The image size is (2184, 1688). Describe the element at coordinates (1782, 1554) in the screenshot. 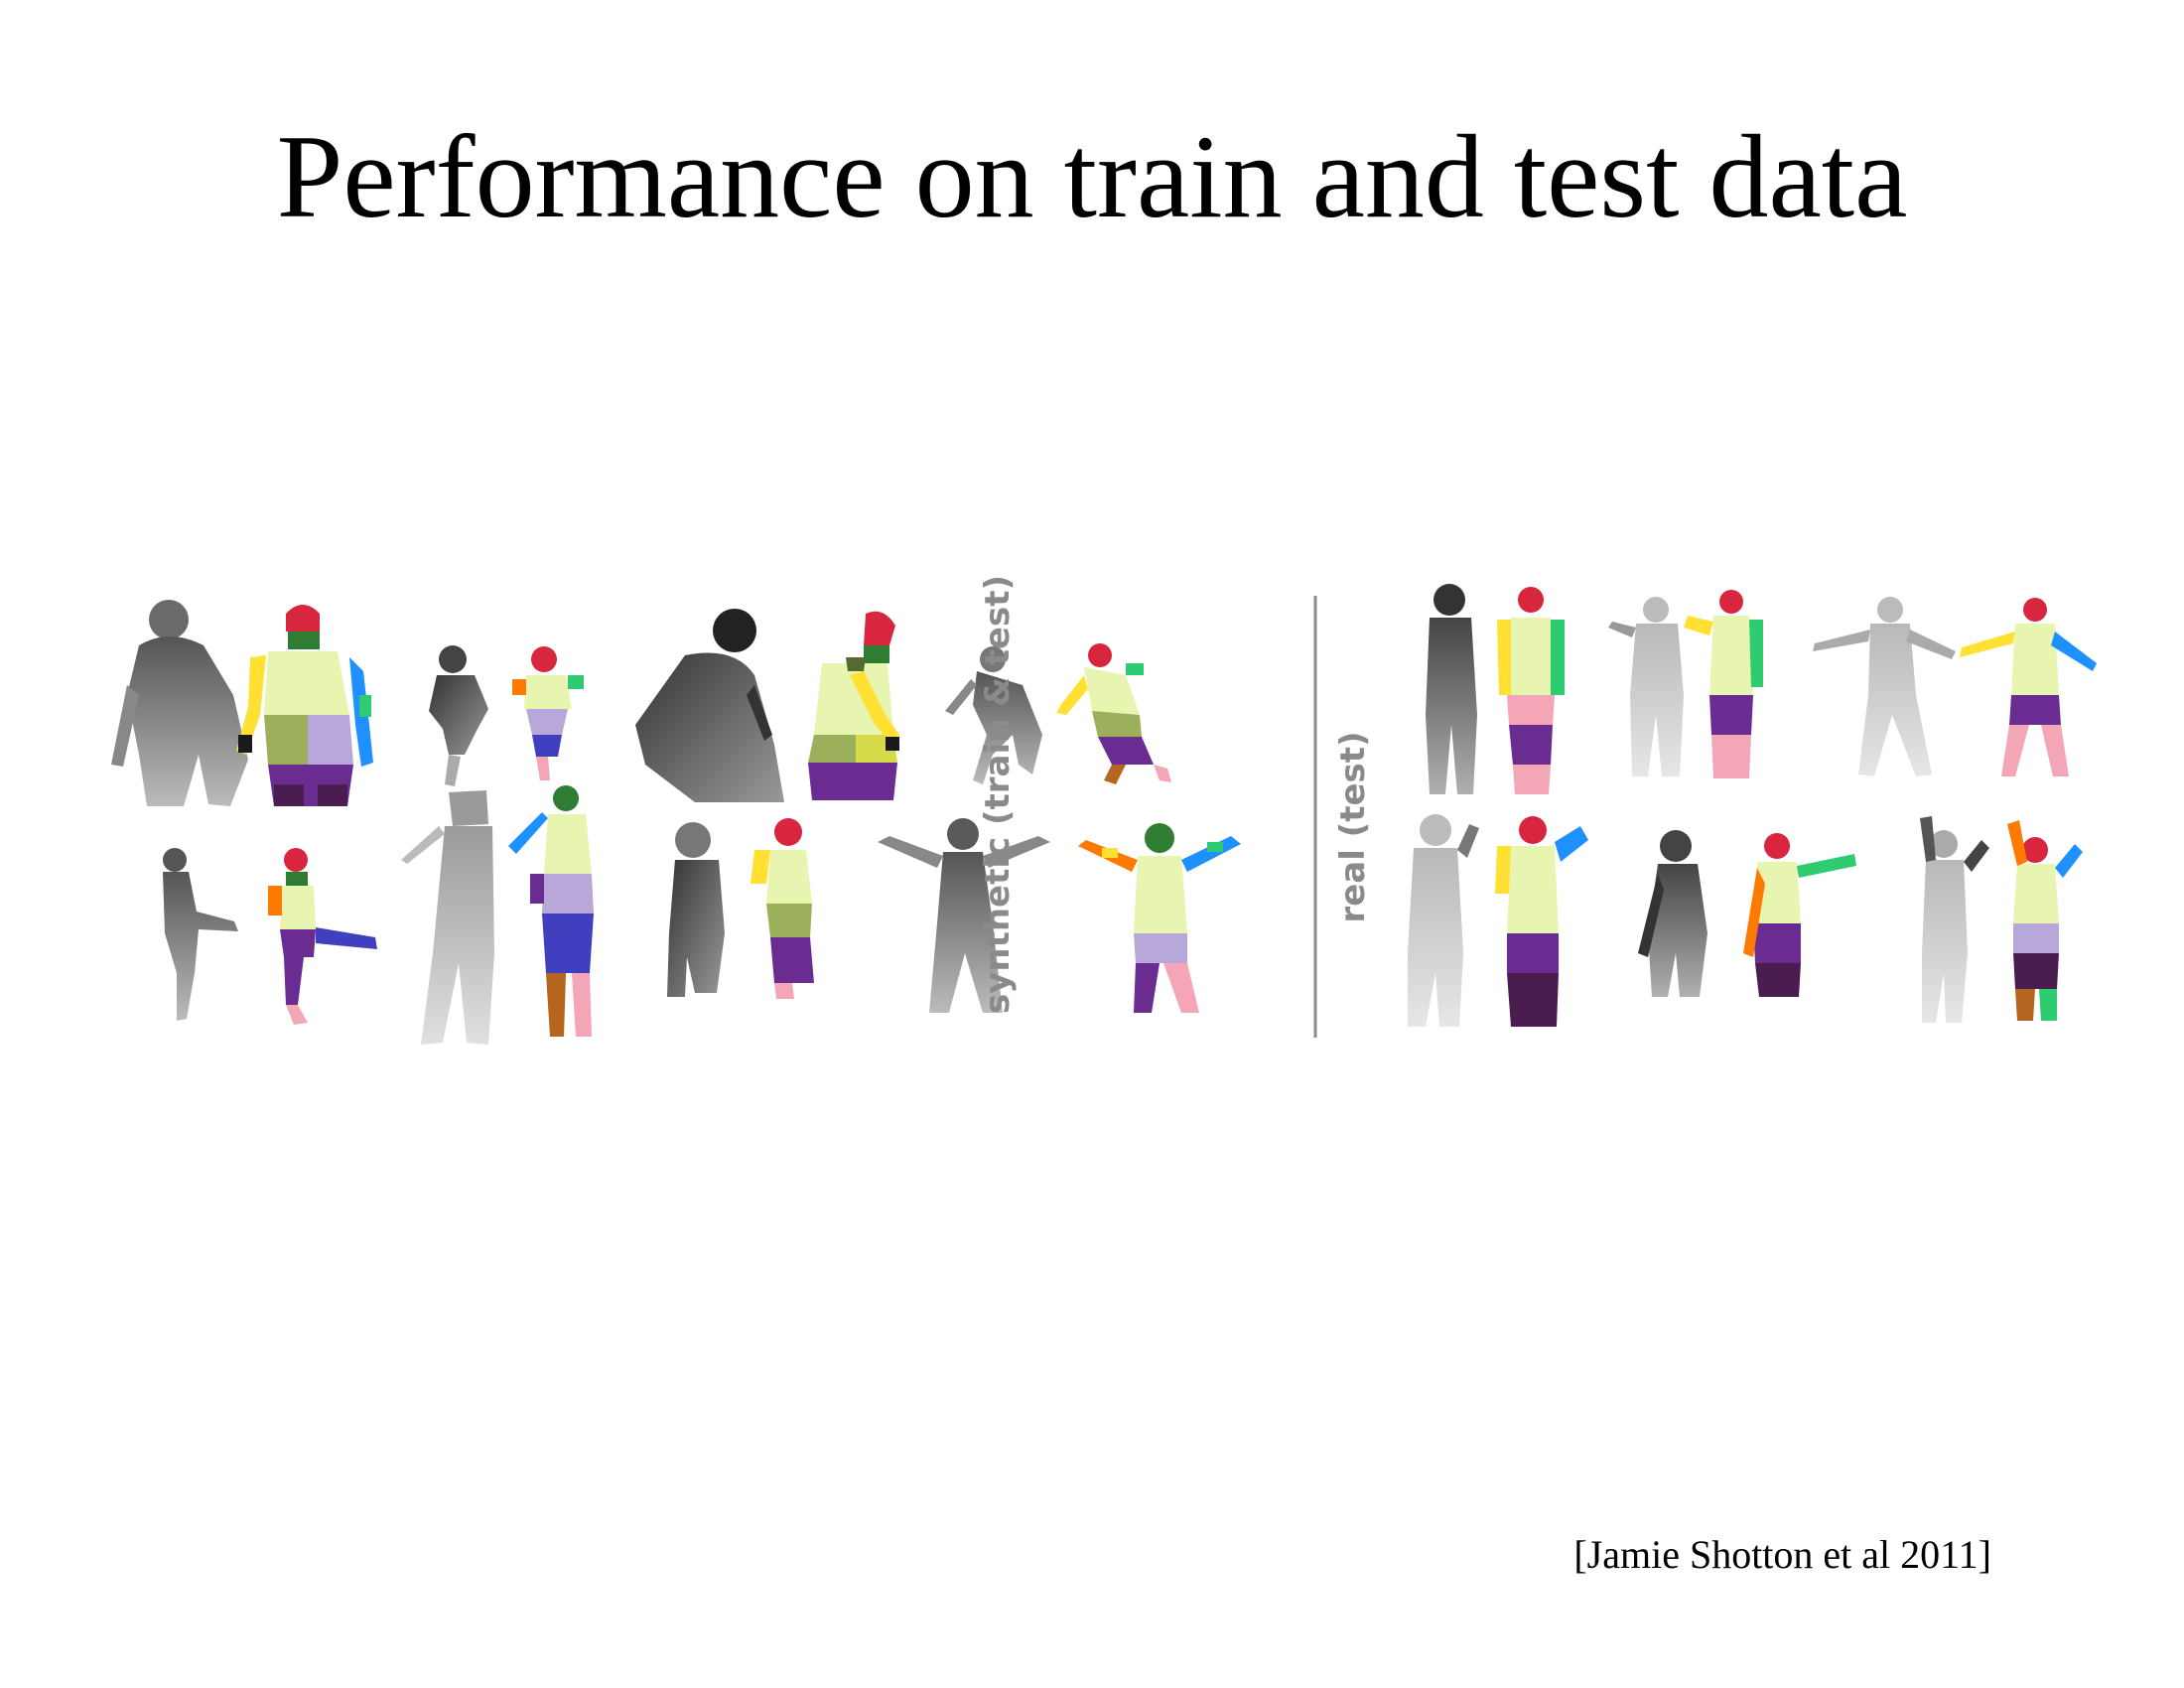

I see `citation: [Jamie Shotton et al 2011]` at that location.